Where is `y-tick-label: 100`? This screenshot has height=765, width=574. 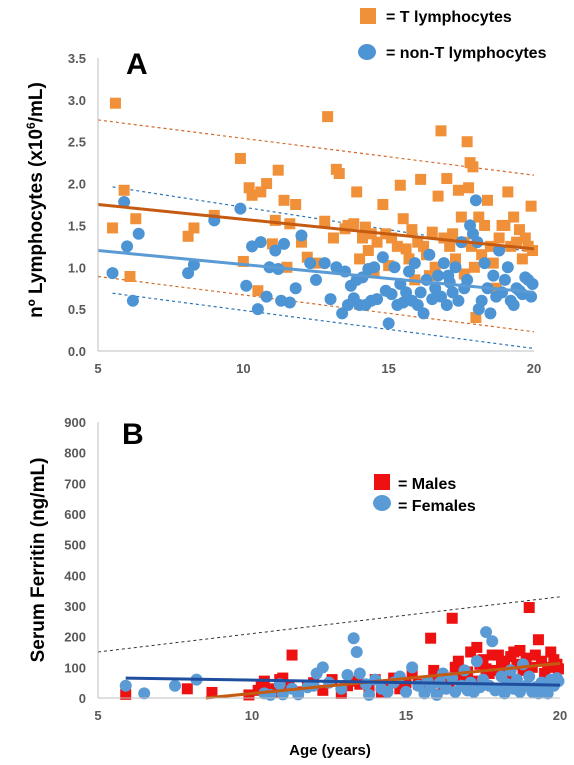
y-tick-label: 100 is located at coordinates (75, 667).